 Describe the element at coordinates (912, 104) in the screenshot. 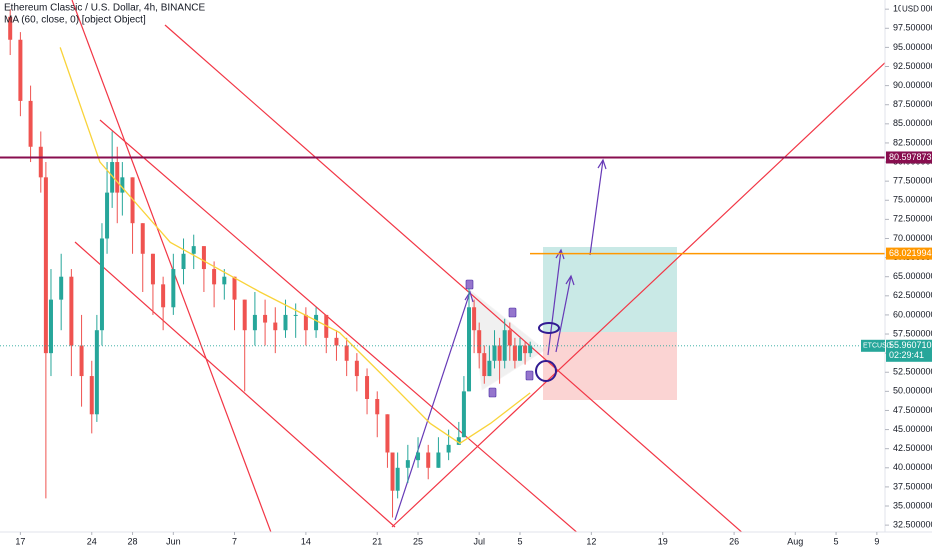

I see `y-tick-label: 87.5000000` at that location.